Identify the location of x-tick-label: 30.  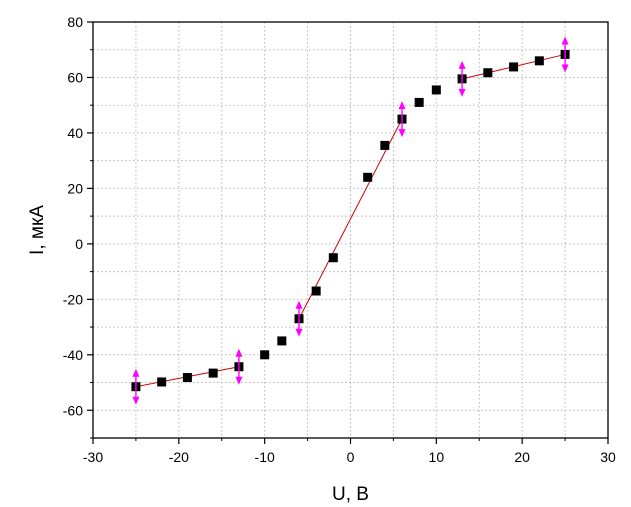
(608, 457).